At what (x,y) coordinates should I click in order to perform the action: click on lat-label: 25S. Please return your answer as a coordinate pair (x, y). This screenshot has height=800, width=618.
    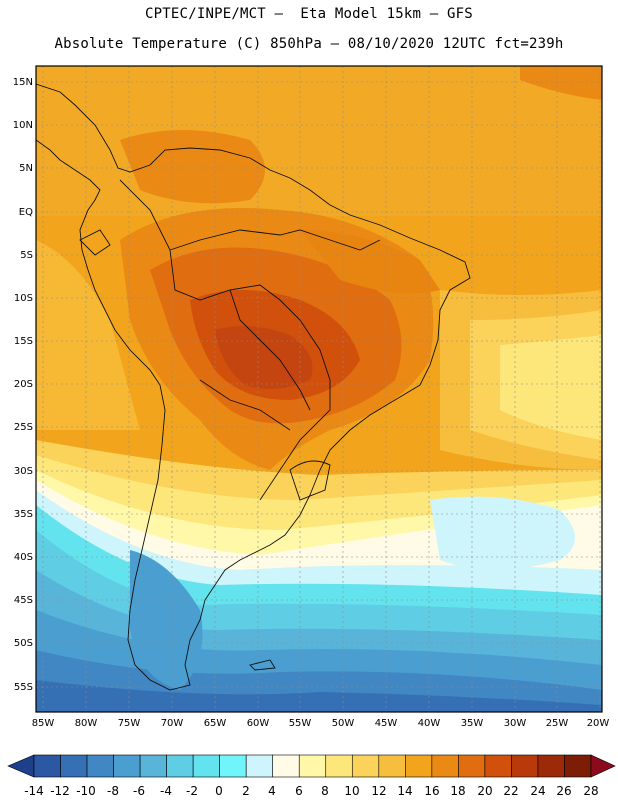
    Looking at the image, I should click on (23, 427).